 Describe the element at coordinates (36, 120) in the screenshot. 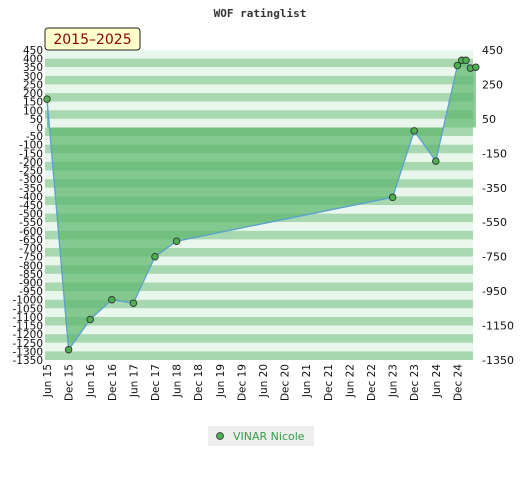

I see `y-tick-label: 50` at that location.